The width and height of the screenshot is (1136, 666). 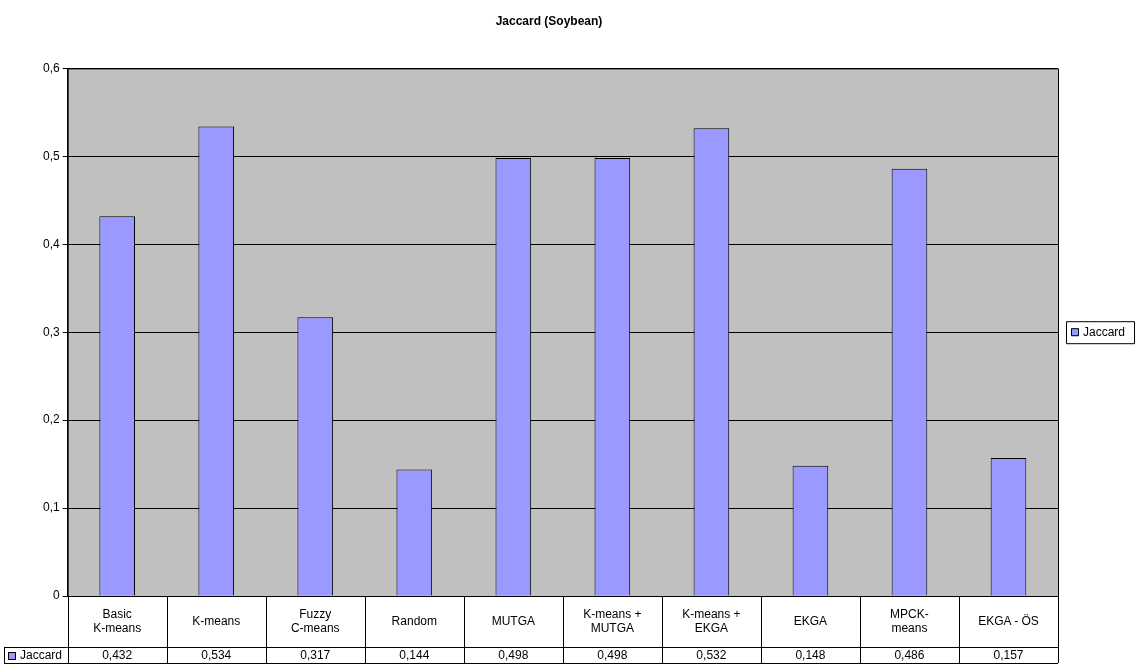 I want to click on y-tick-label: 0, so click(x=56, y=595).